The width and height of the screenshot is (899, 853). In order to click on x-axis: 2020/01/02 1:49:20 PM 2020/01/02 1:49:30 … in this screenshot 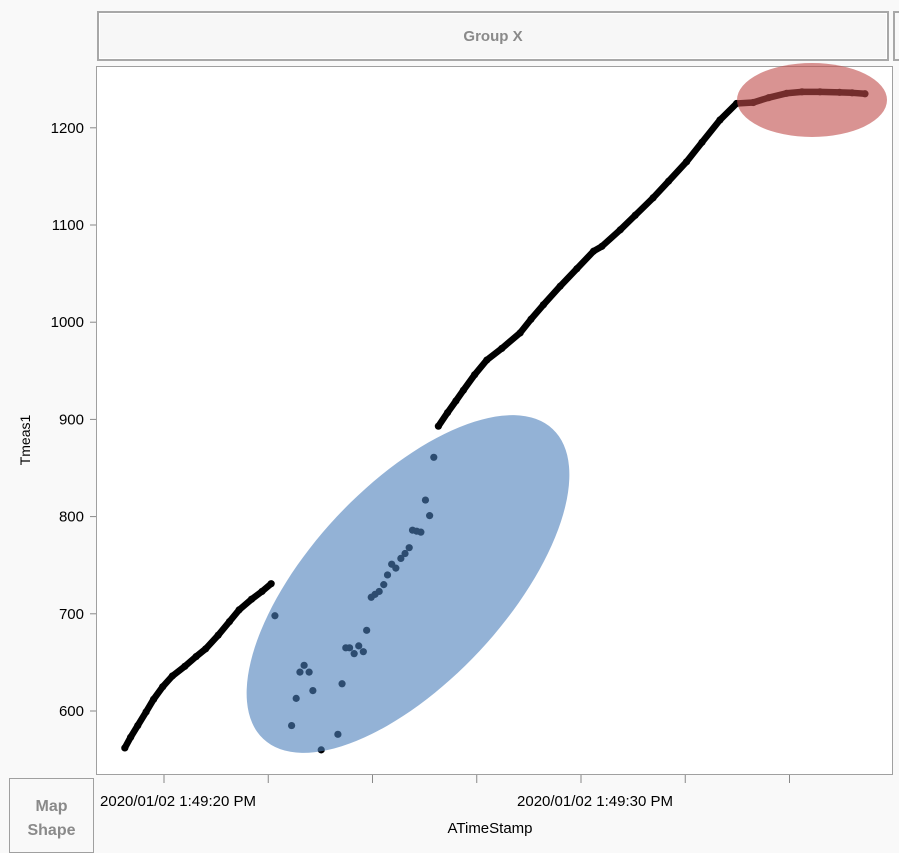, I will do `click(445, 792)`.